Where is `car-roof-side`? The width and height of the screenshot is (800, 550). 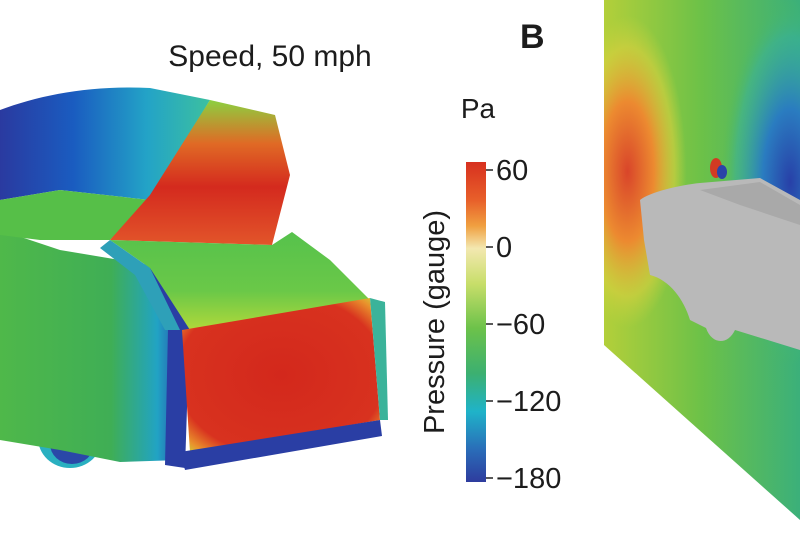 car-roof-side is located at coordinates (75, 215).